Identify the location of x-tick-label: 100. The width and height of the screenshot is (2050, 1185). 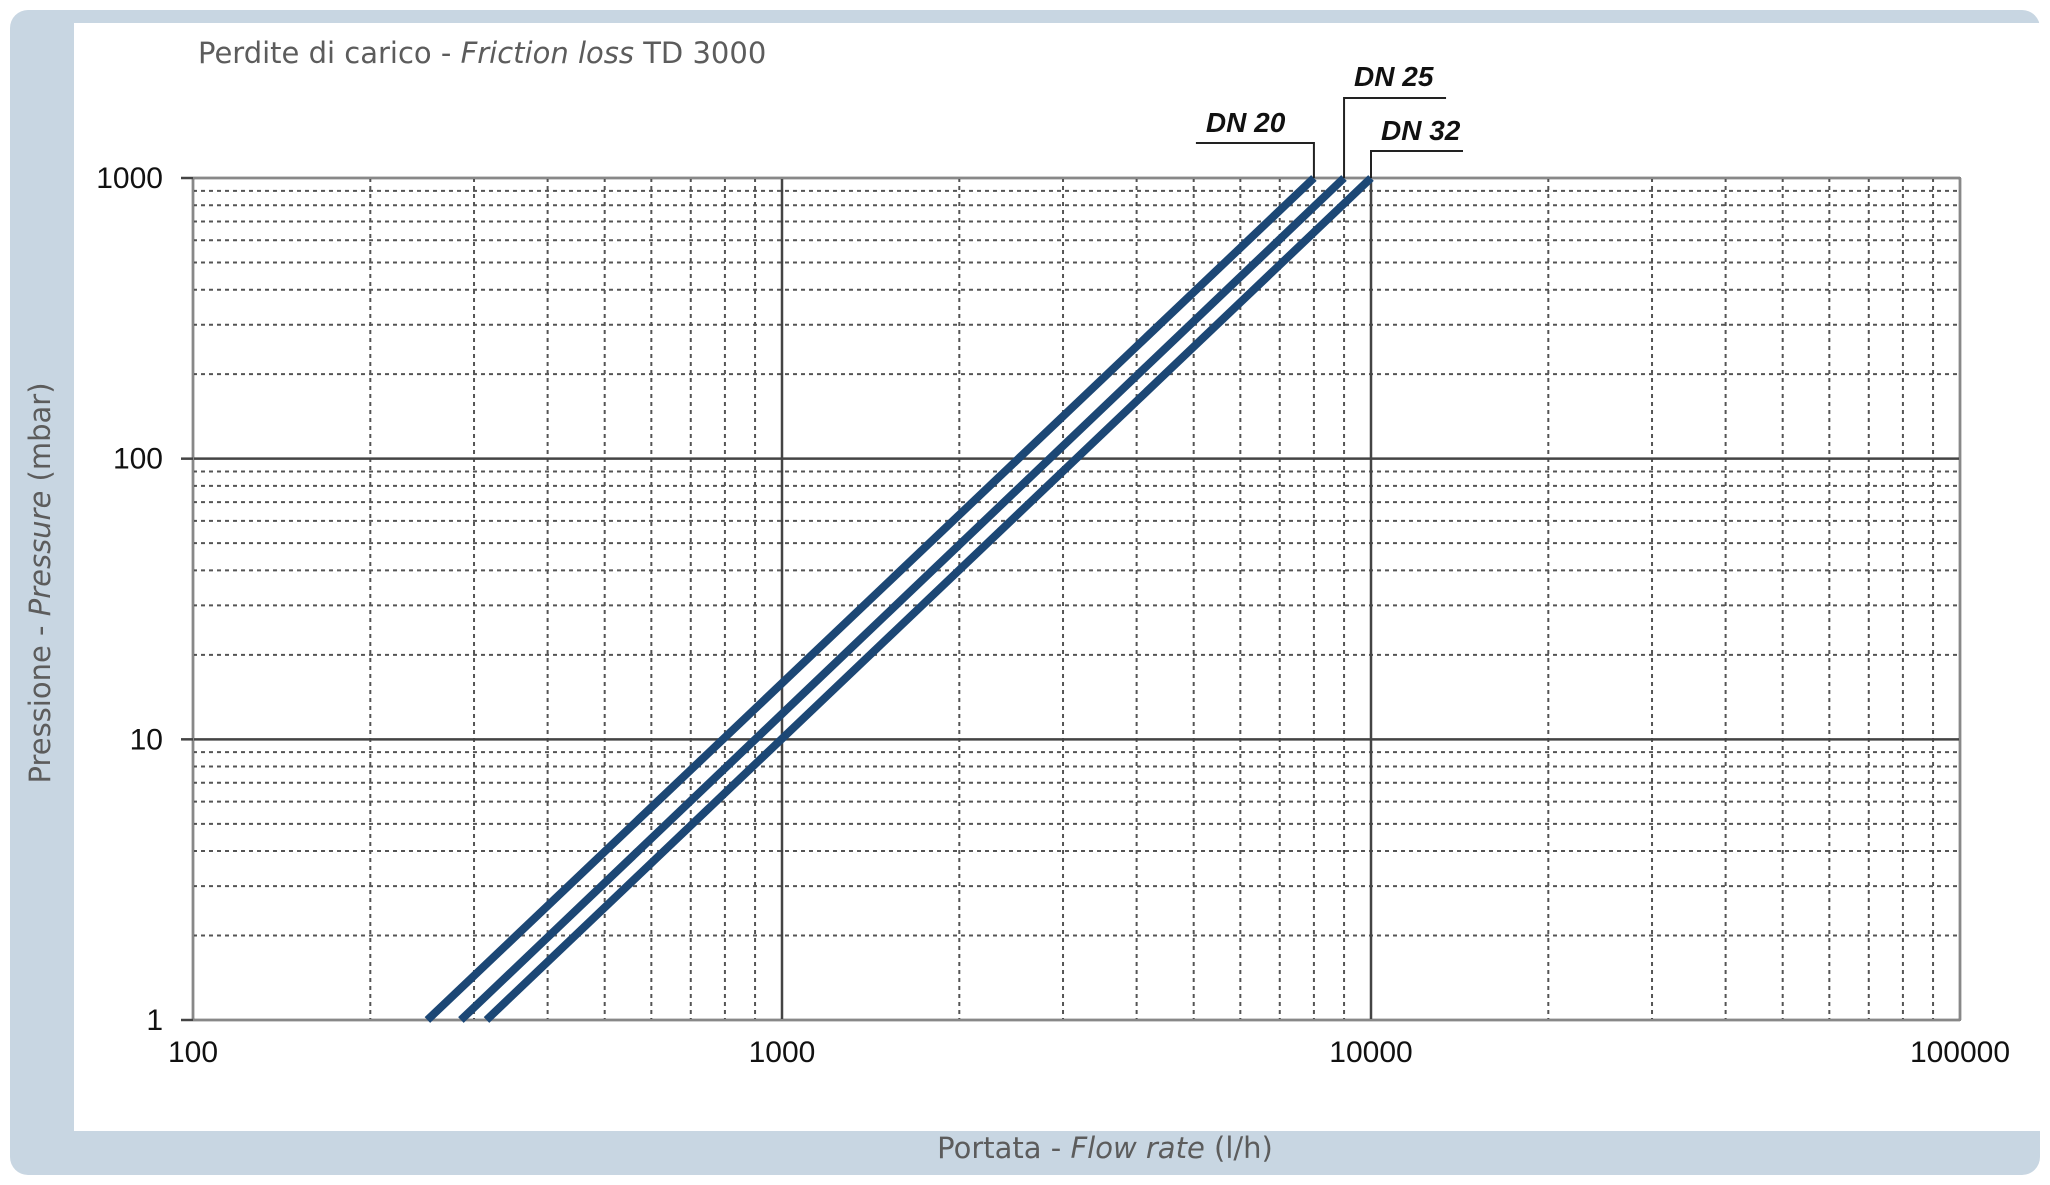
(193, 1052).